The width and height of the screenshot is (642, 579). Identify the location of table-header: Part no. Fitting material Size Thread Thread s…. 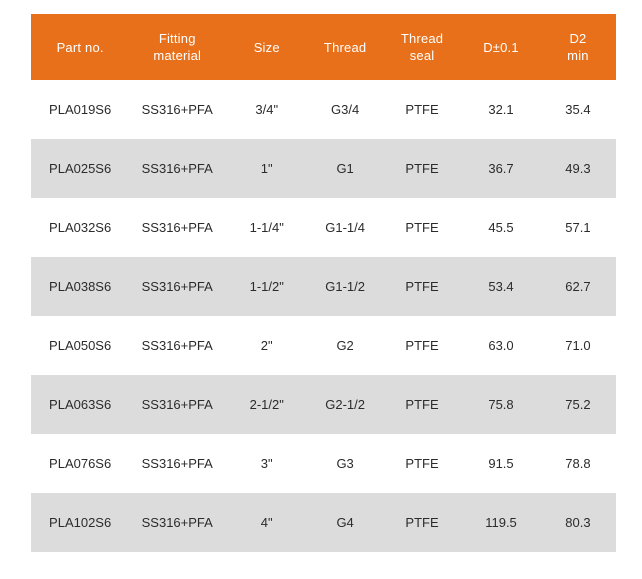
(323, 47).